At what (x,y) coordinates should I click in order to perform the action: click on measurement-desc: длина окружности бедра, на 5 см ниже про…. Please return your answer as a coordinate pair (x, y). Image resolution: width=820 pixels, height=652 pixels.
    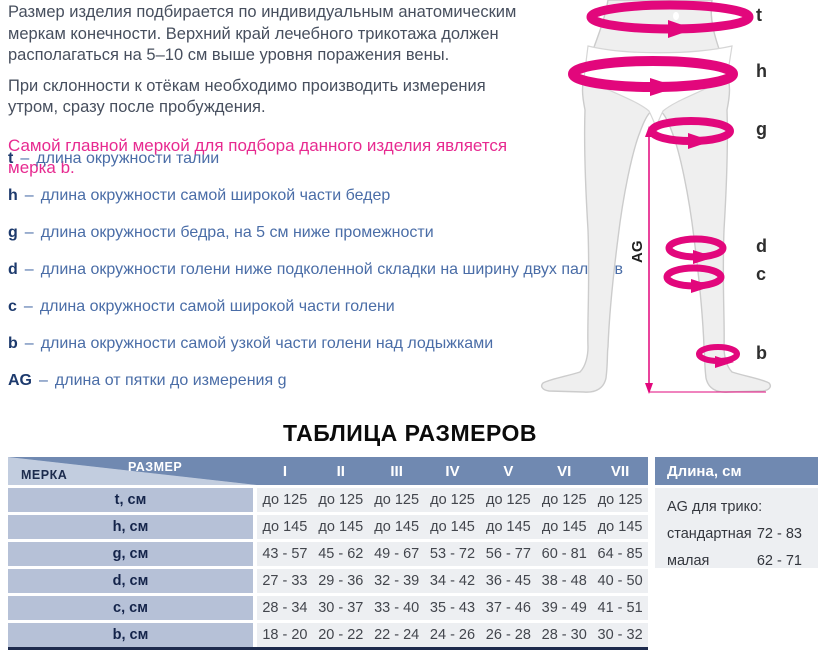
    Looking at the image, I should click on (237, 232).